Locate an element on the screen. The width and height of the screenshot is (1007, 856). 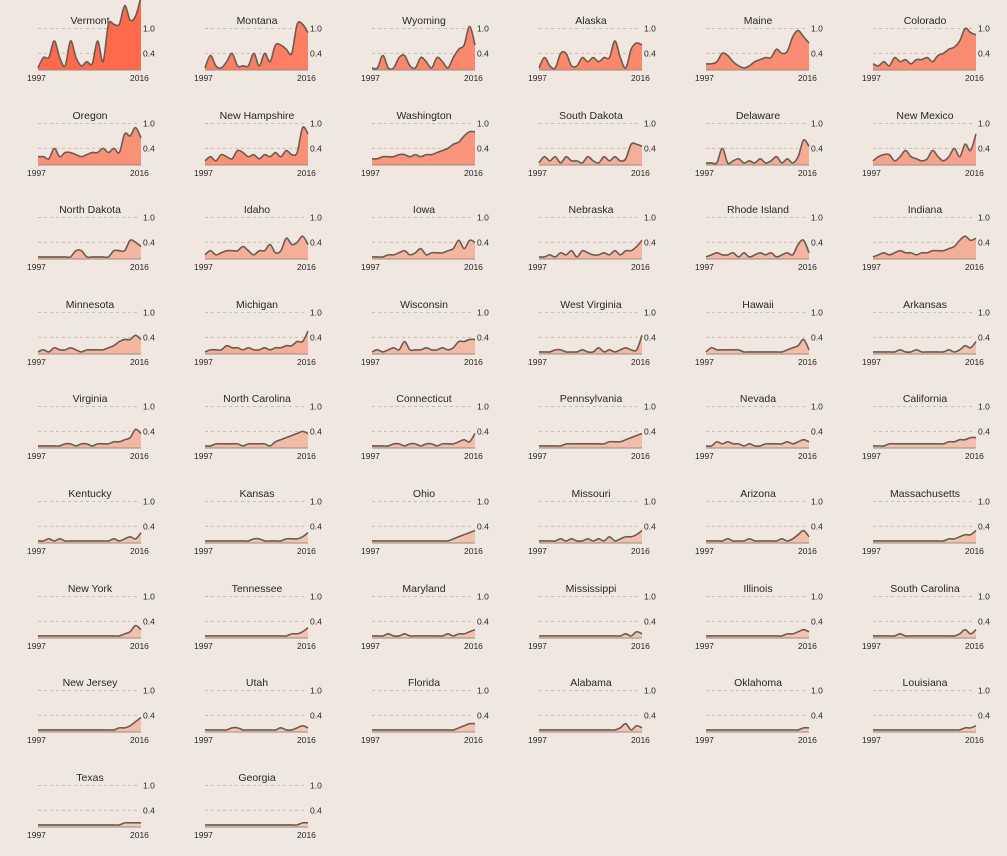
panel-title: Arizona is located at coordinates (758, 494).